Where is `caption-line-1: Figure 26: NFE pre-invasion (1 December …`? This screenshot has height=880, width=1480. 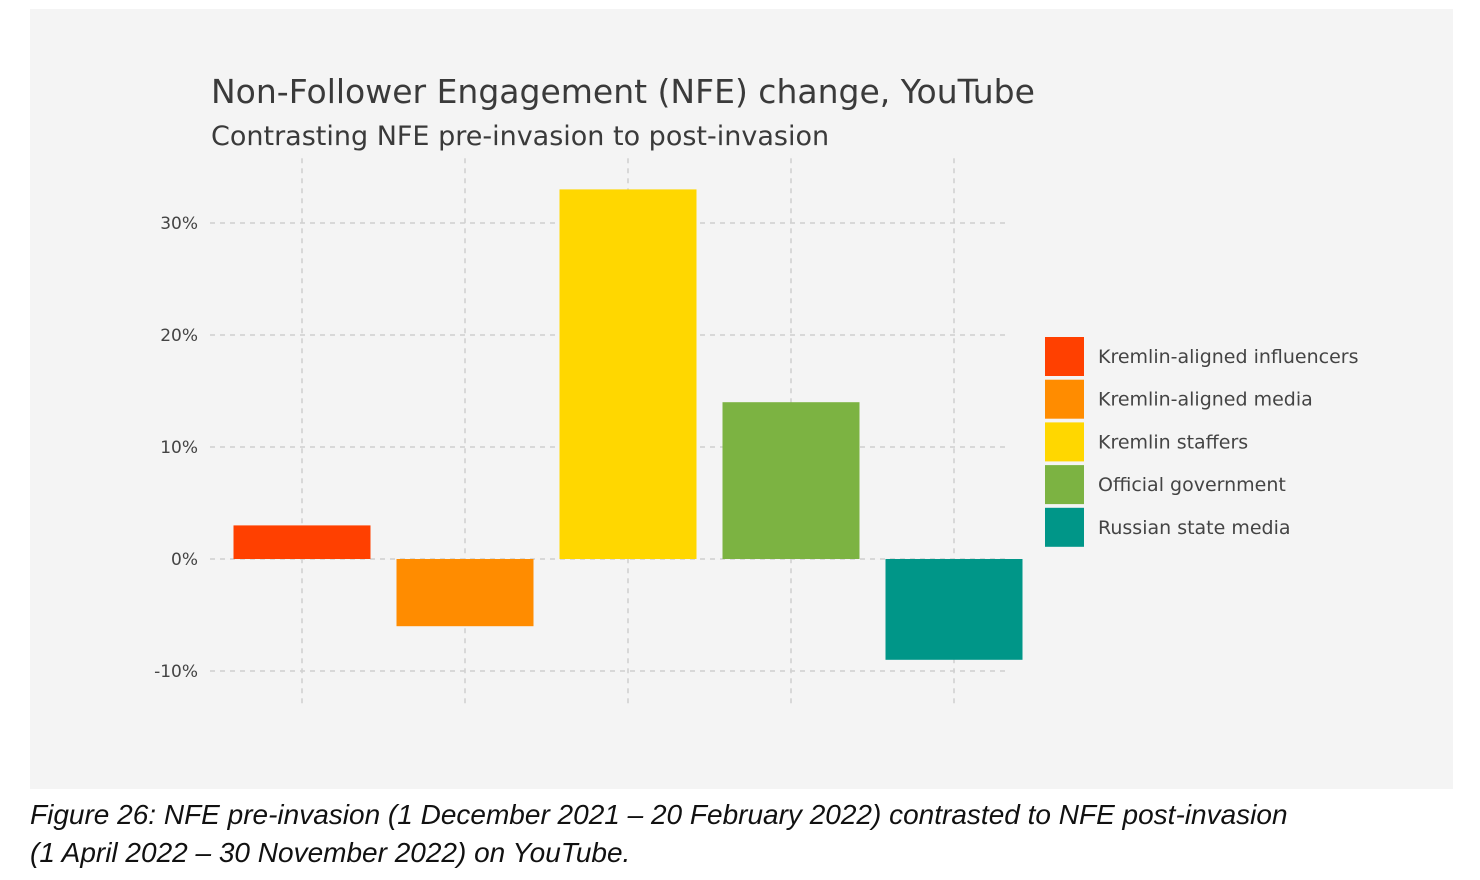 caption-line-1: Figure 26: NFE pre-invasion (1 December … is located at coordinates (659, 814).